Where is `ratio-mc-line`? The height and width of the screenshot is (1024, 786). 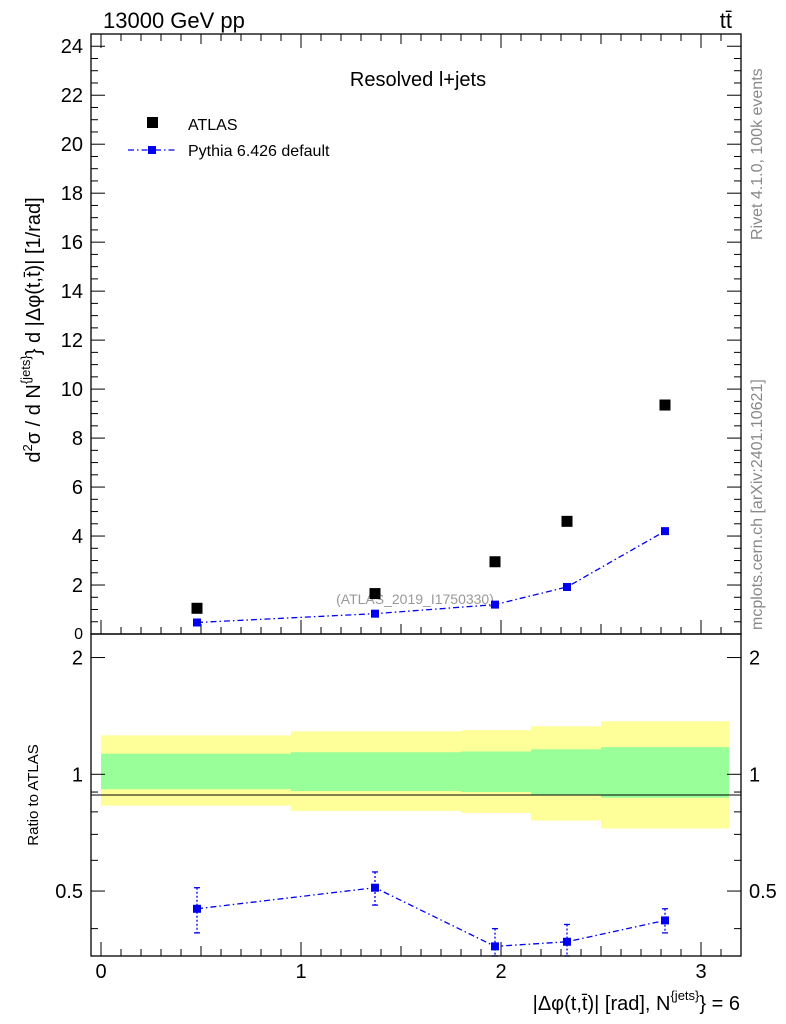 ratio-mc-line is located at coordinates (431, 917).